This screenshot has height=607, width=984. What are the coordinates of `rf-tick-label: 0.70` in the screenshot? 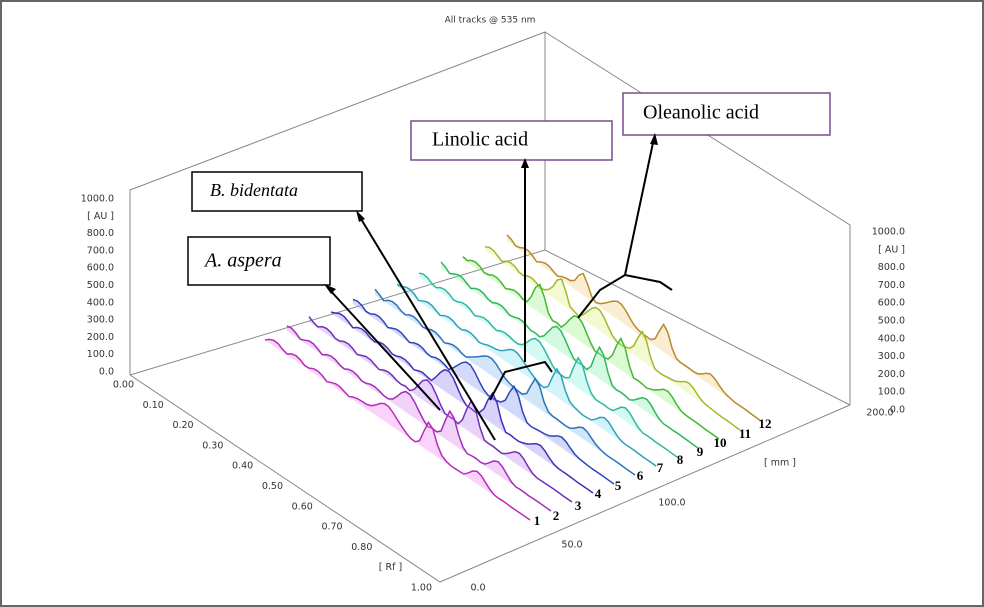 It's located at (331, 527).